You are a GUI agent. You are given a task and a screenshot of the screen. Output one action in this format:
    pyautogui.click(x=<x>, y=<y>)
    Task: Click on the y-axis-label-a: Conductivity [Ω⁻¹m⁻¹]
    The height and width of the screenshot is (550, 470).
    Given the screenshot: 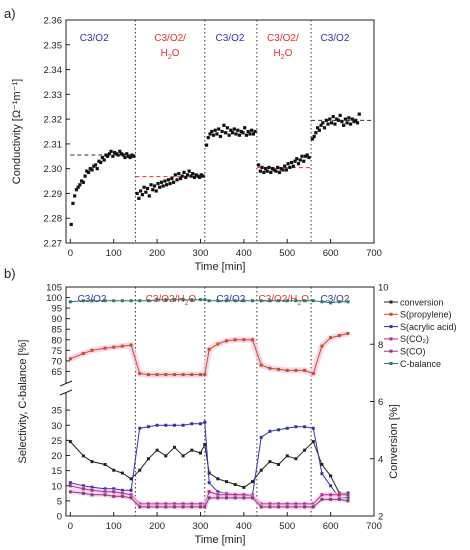 What is the action you would take?
    pyautogui.click(x=17, y=131)
    